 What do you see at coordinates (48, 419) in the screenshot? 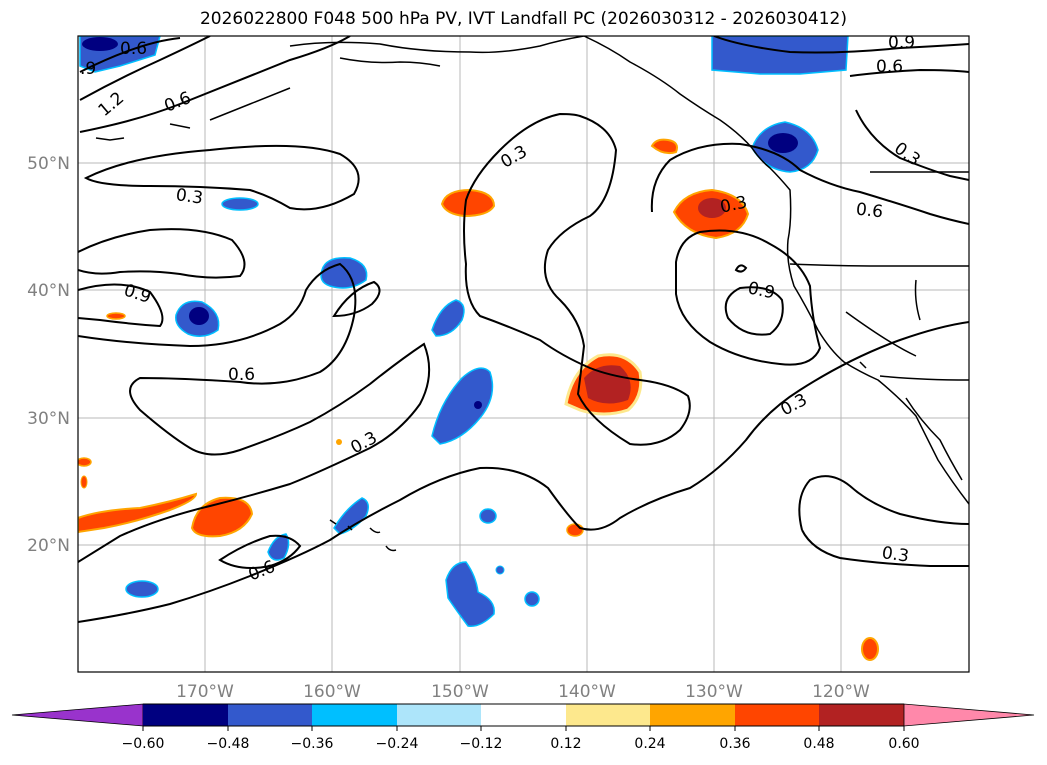
I see `lat-label: 30°N` at bounding box center [48, 419].